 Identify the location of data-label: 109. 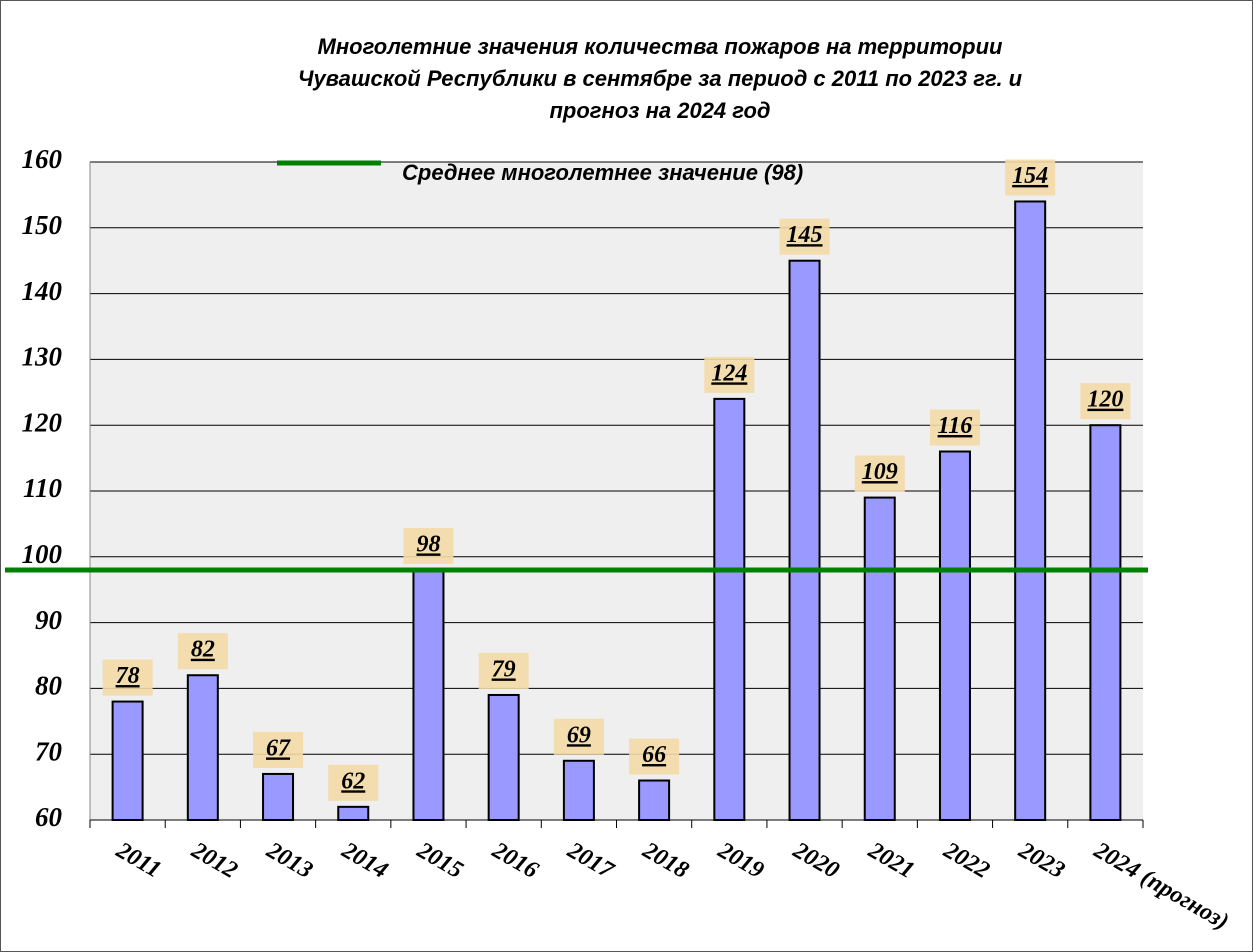
(880, 472).